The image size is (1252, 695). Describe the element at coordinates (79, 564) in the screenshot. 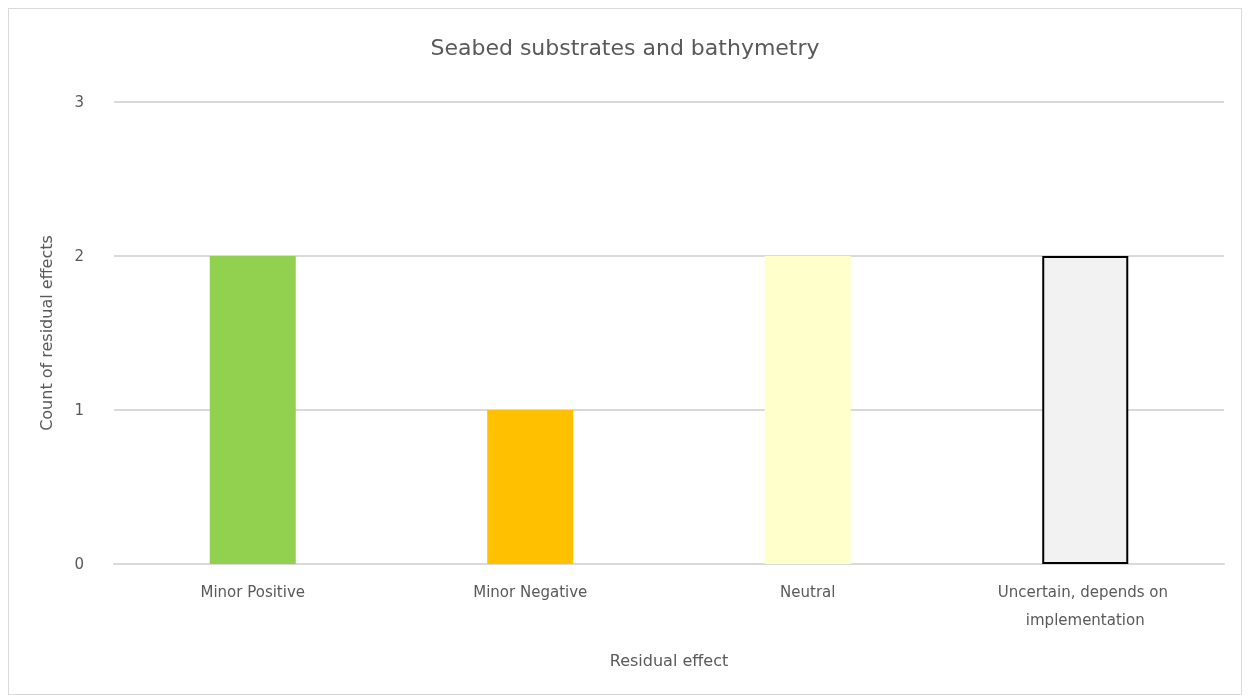

I see `y-tick-label: 0` at that location.